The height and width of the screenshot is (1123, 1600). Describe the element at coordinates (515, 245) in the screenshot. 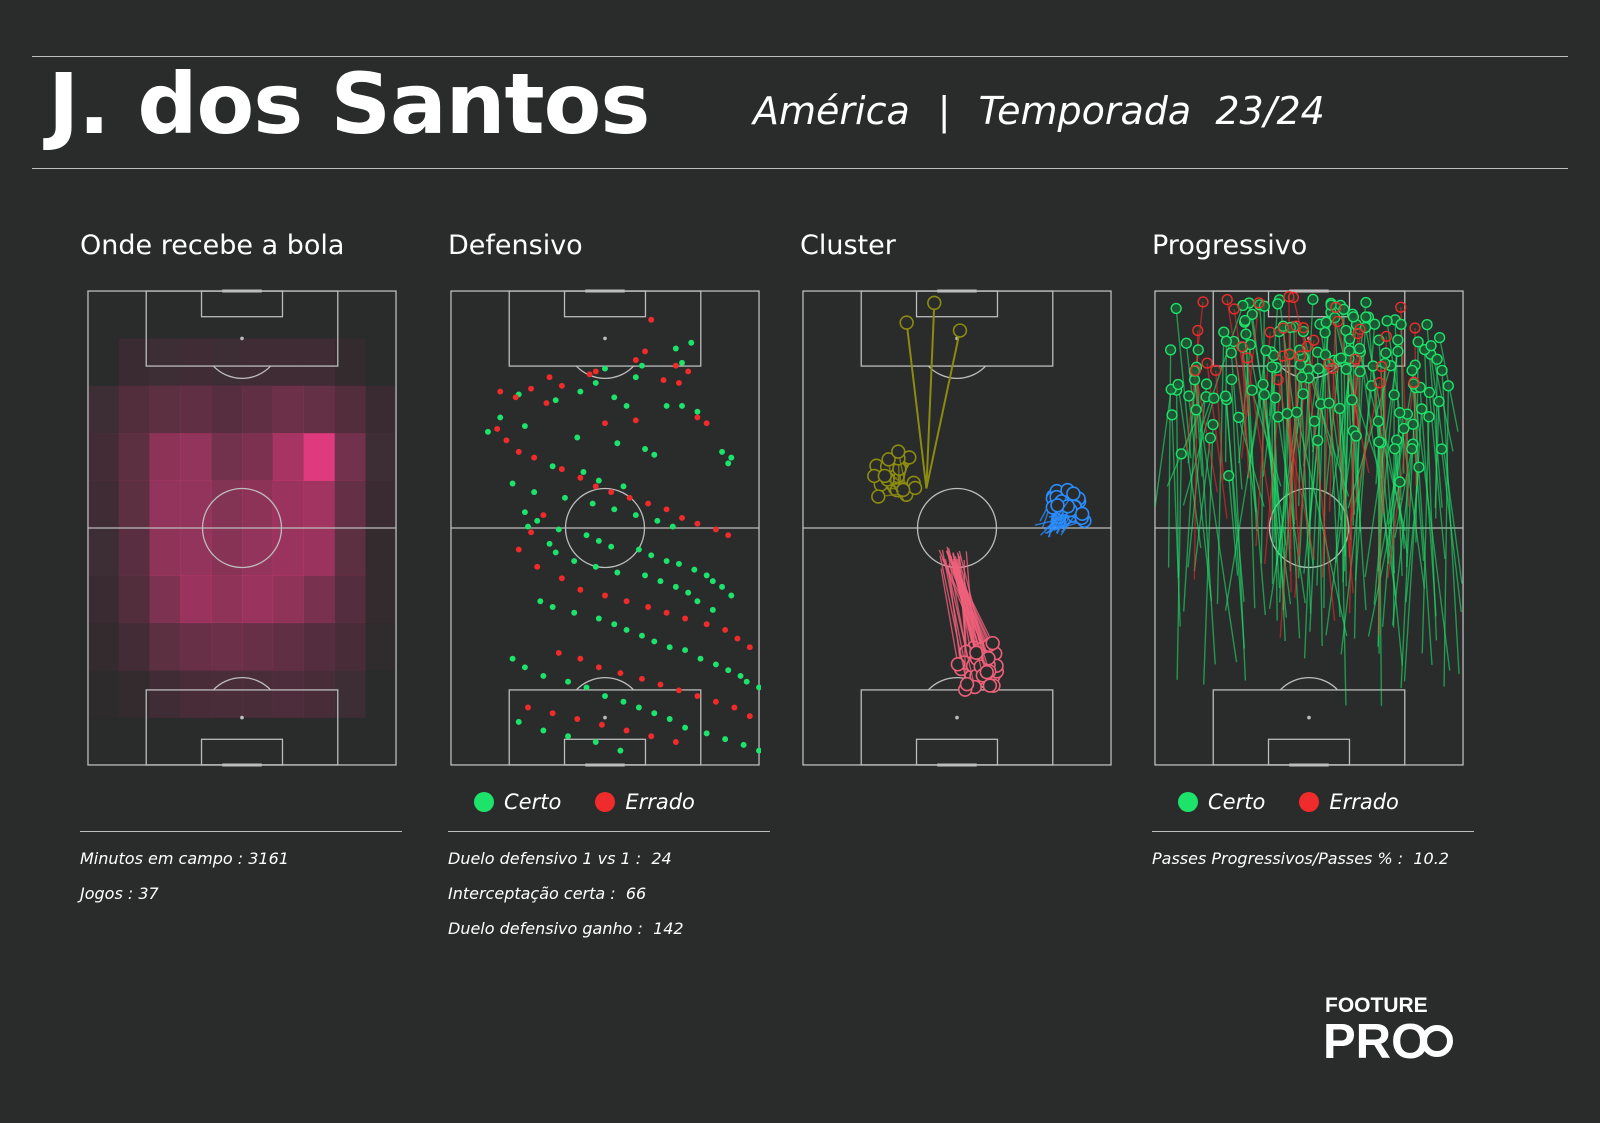

I see `defensive-title: Defensivo` at that location.